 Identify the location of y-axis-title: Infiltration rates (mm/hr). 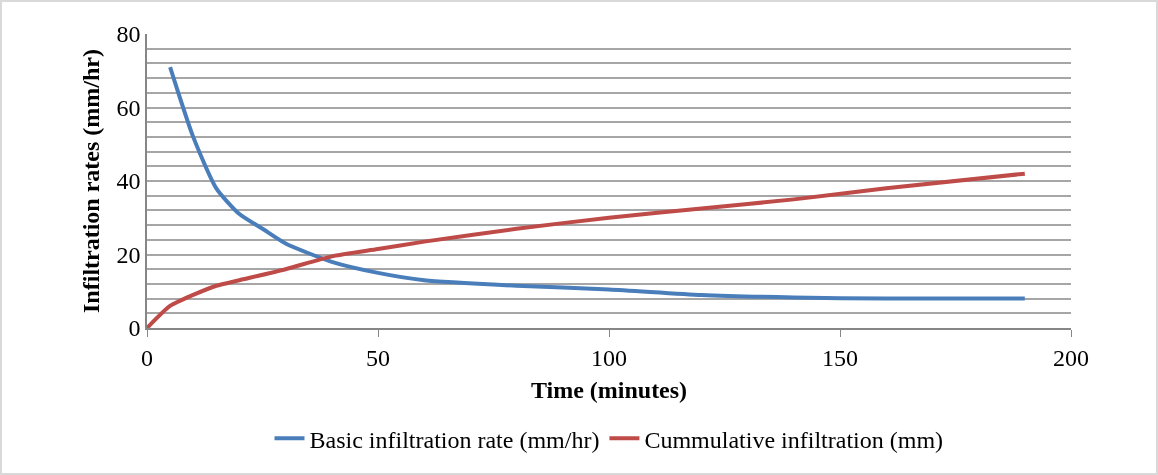
(91, 181).